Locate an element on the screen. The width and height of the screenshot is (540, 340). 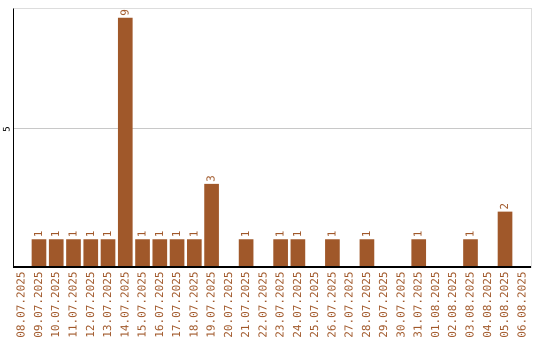
x-tick-label: 30.07.2025 is located at coordinates (401, 305).